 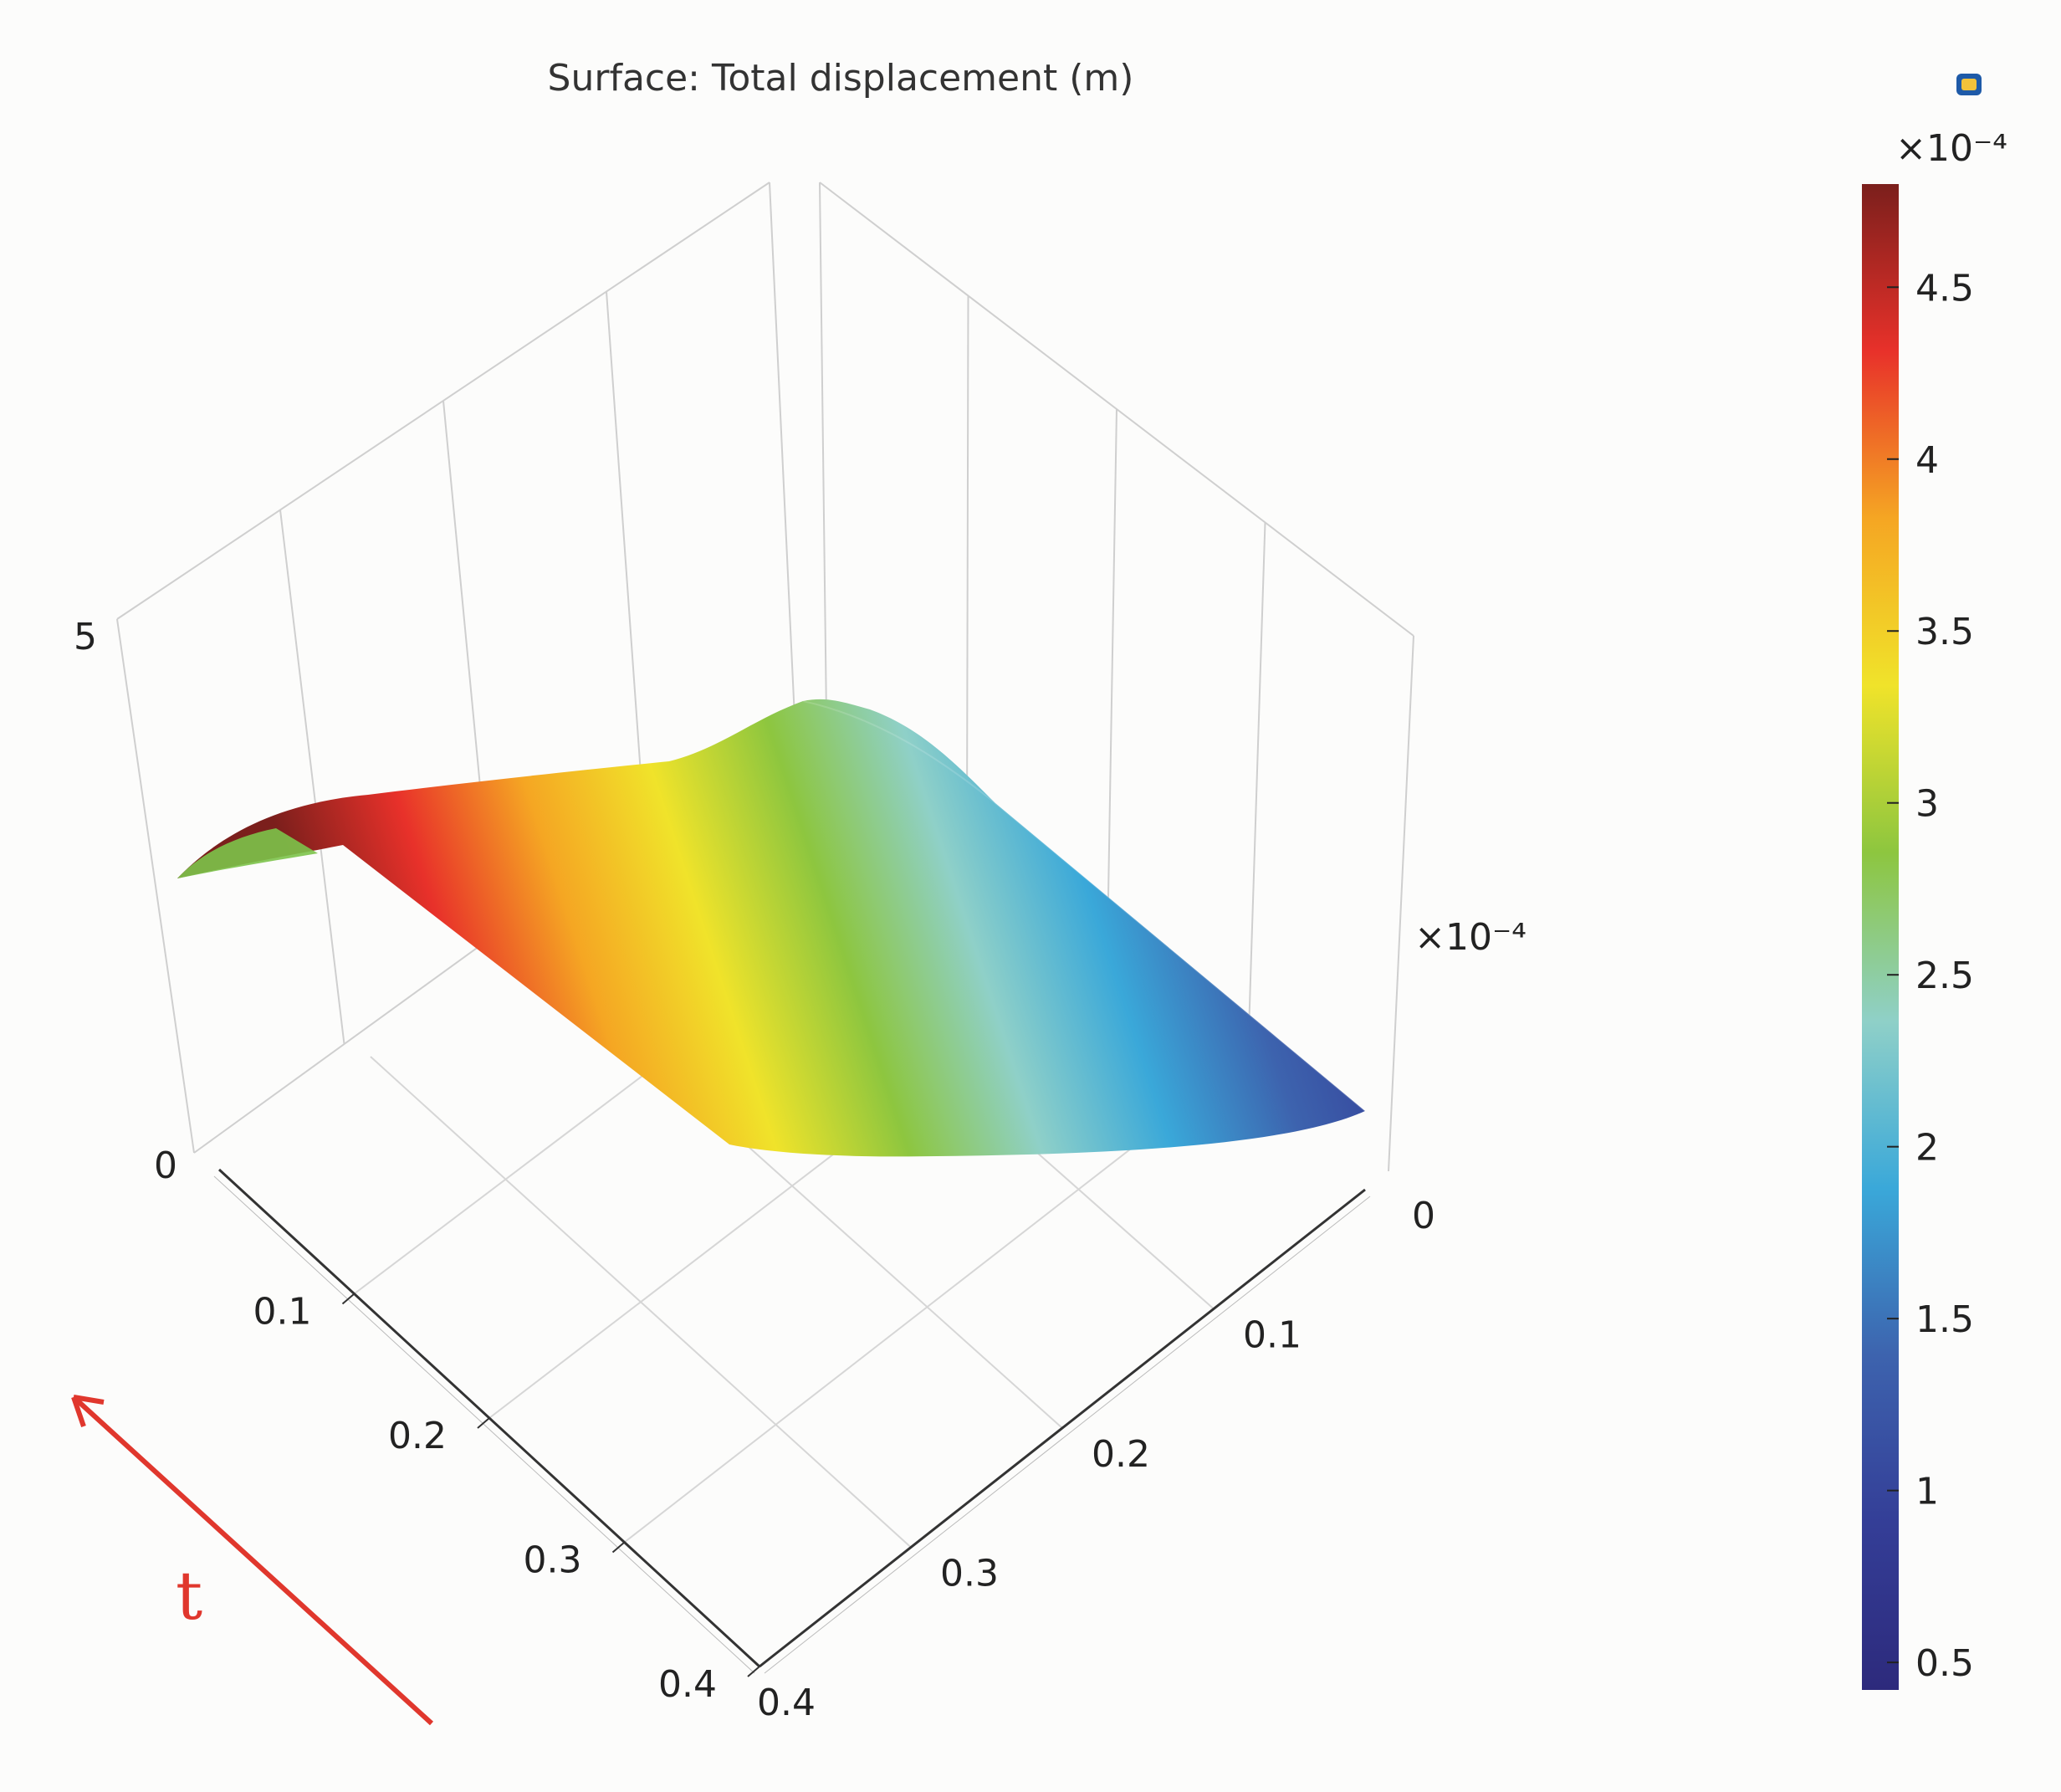 I want to click on z-axis-multiplier: ×10⁻⁴, so click(x=1470, y=937).